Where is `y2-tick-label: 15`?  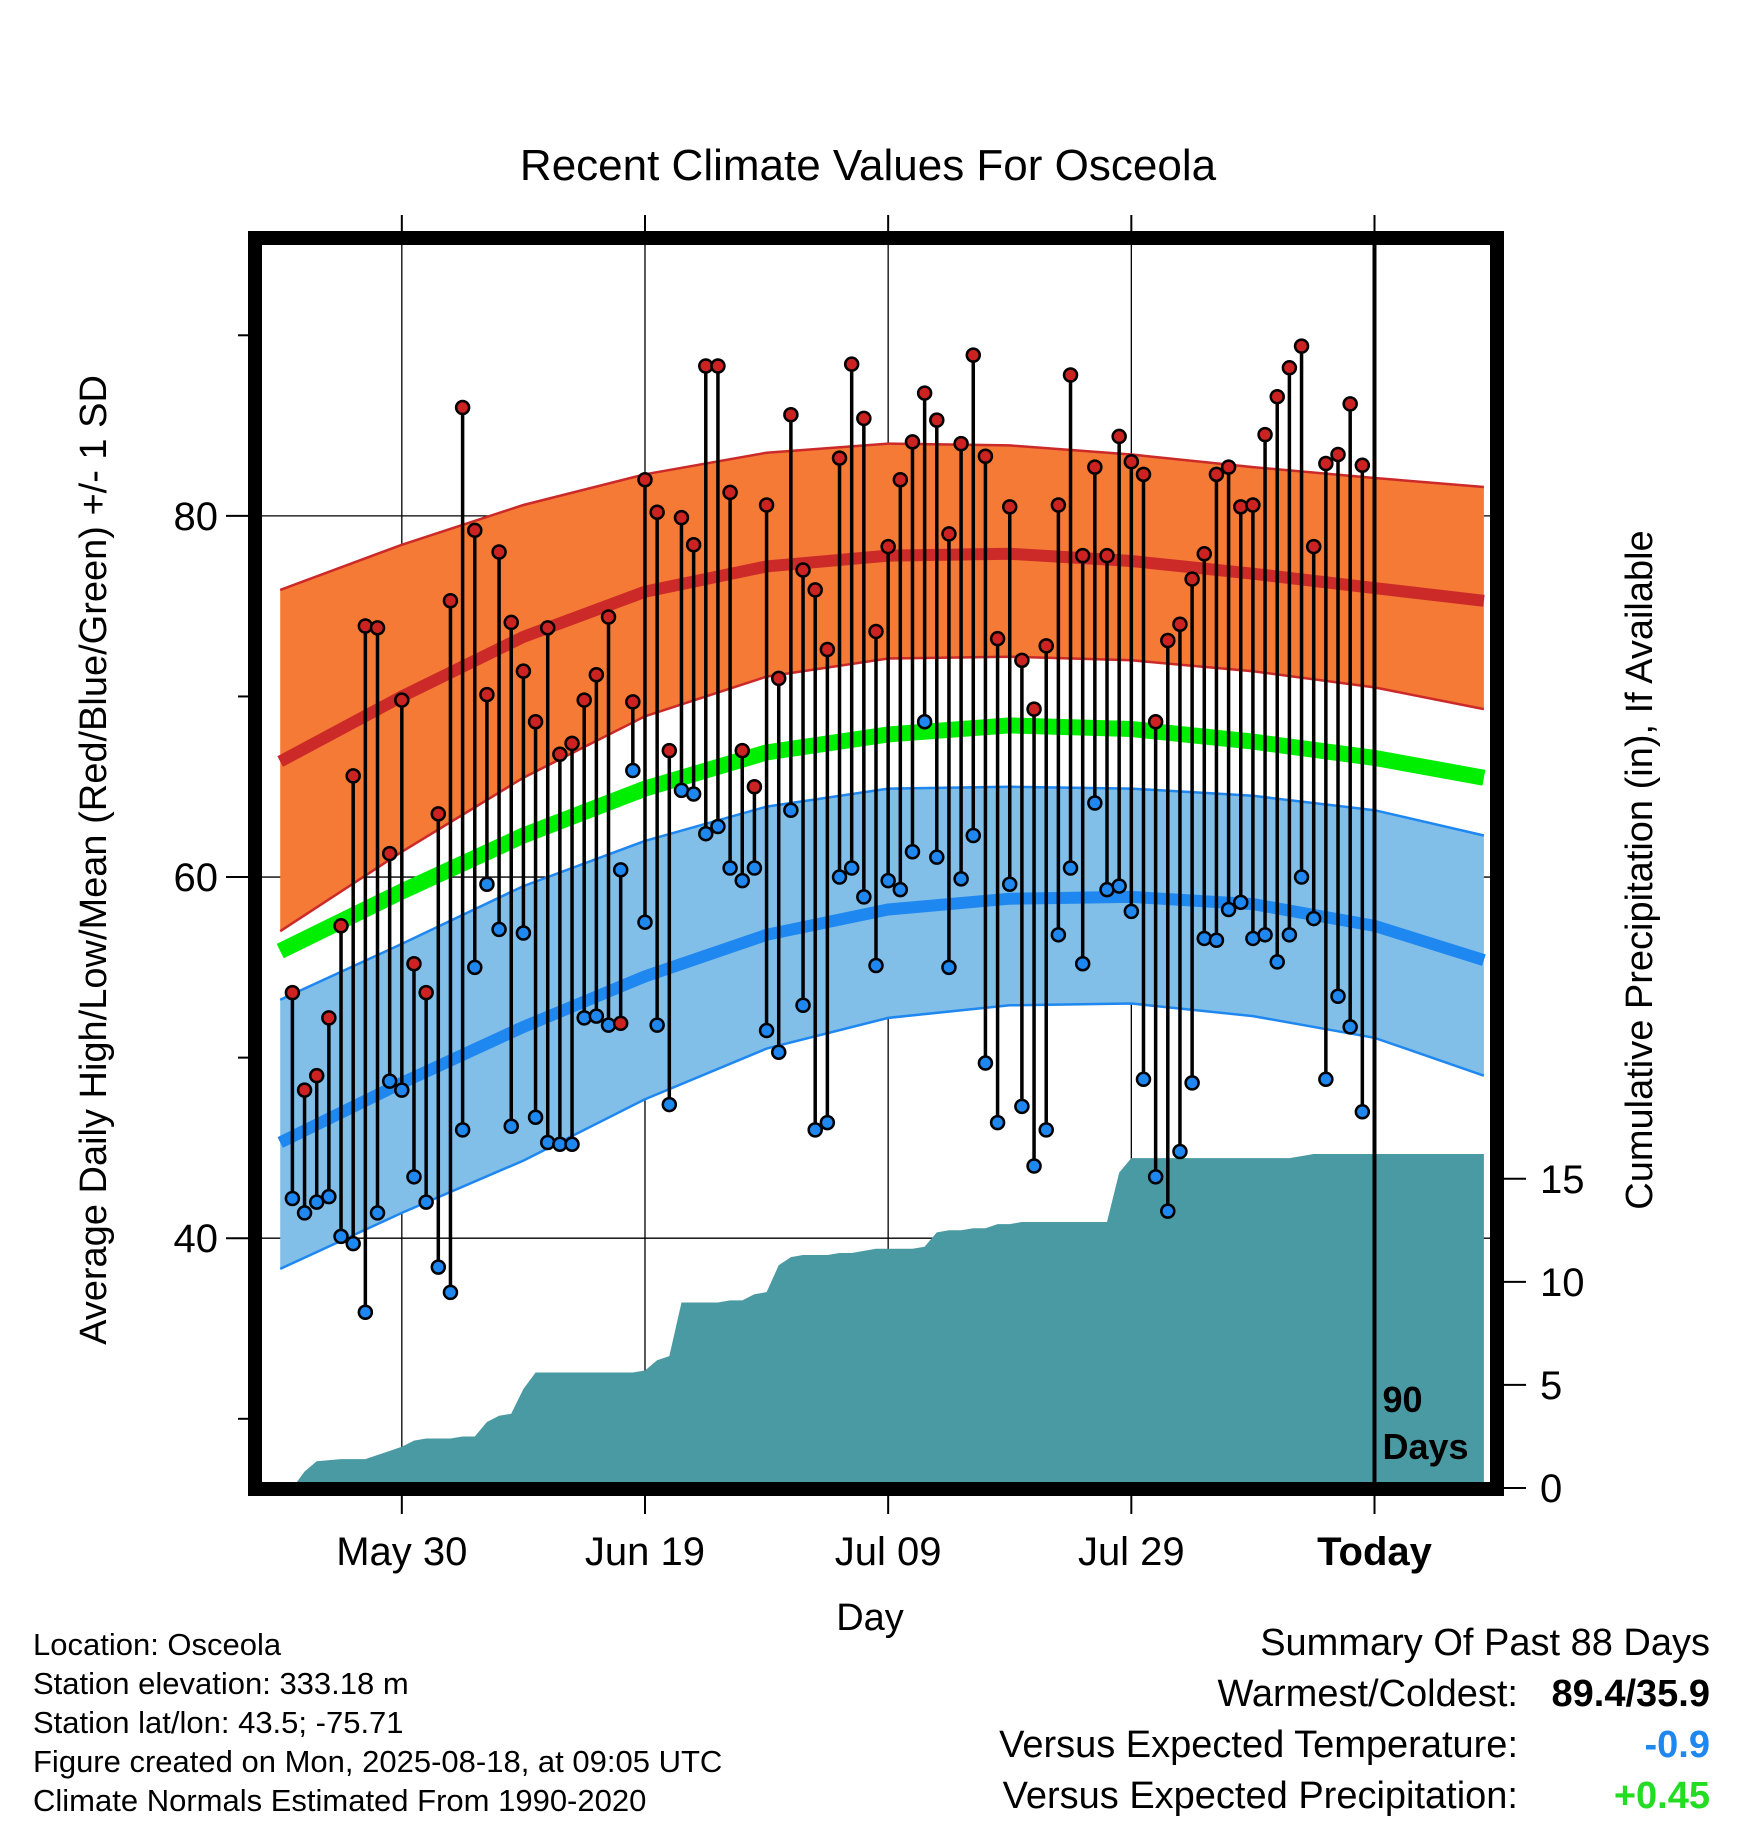
y2-tick-label: 15 is located at coordinates (1562, 1180).